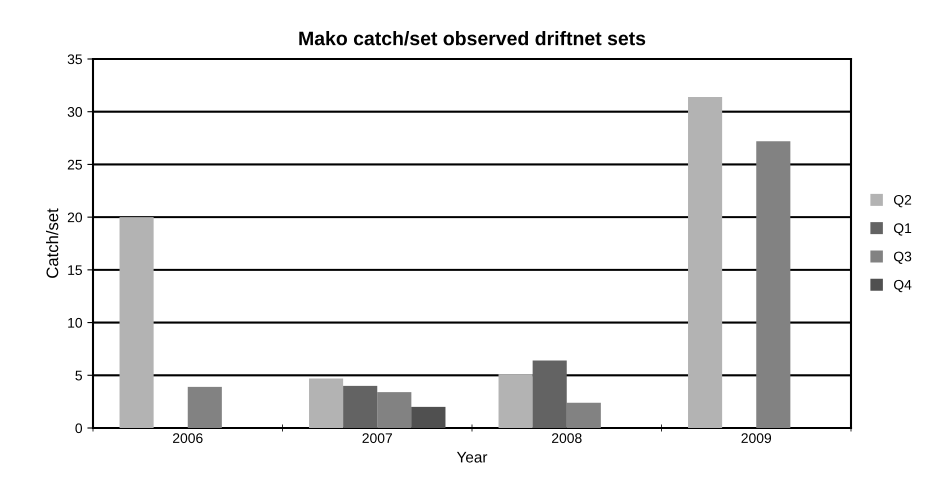  What do you see at coordinates (75, 112) in the screenshot?
I see `y-tick-label: 30` at bounding box center [75, 112].